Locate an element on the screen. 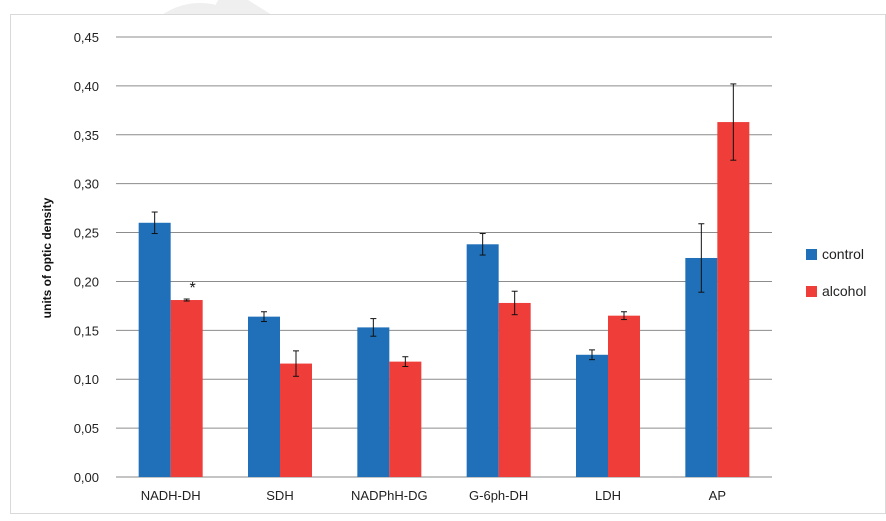  annotations: * is located at coordinates (193, 288).